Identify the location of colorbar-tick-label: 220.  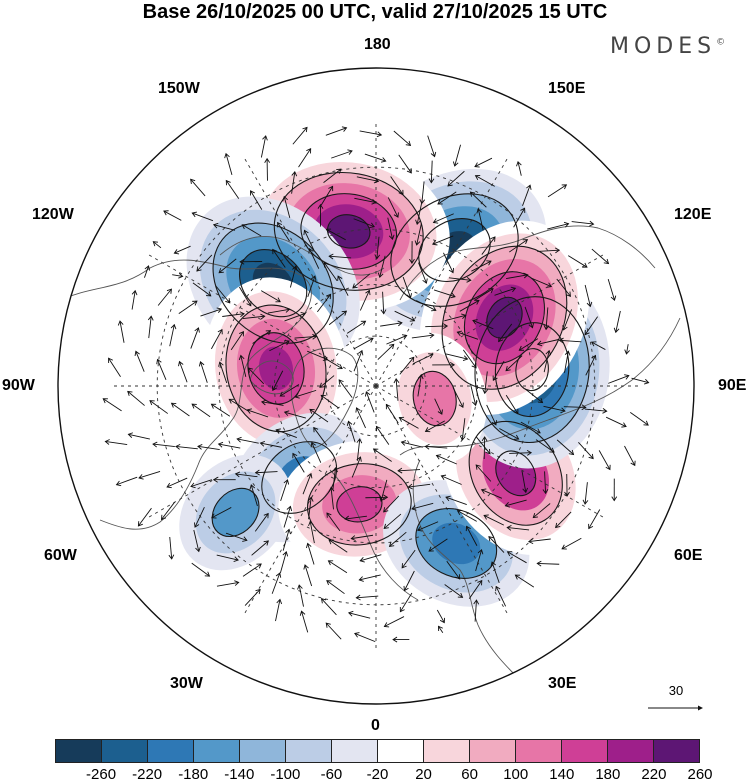
(654, 774).